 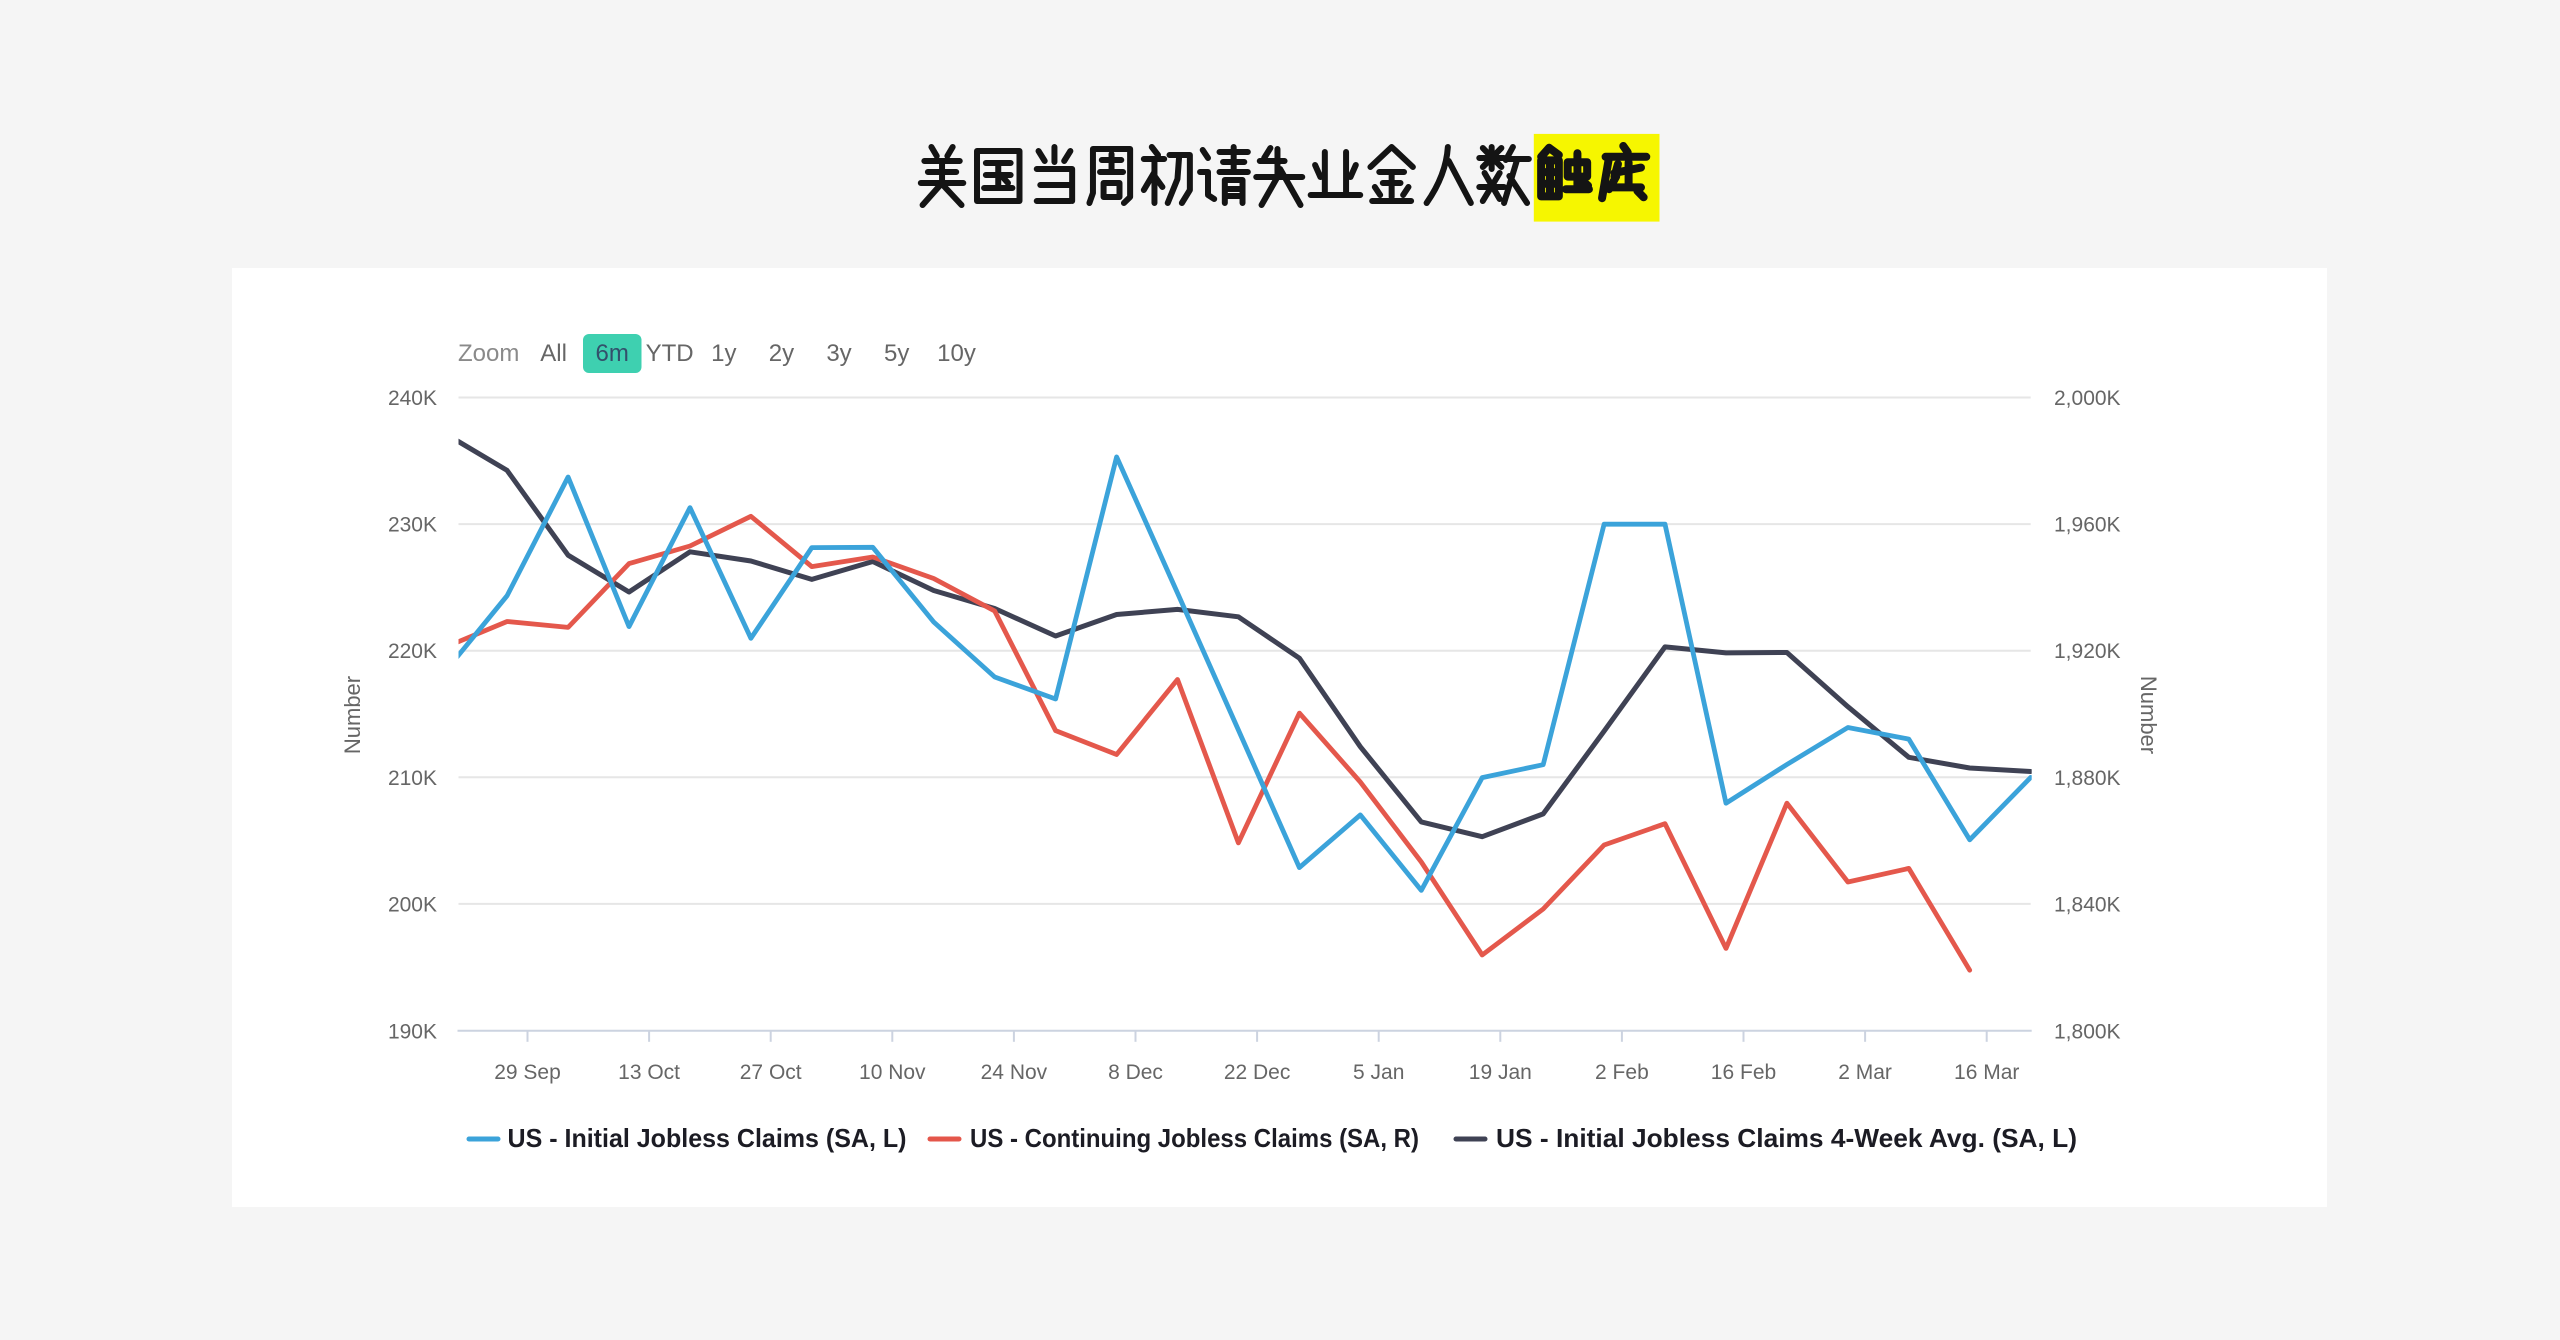 What do you see at coordinates (1986, 1072) in the screenshot?
I see `svg-text: 16 Mar` at bounding box center [1986, 1072].